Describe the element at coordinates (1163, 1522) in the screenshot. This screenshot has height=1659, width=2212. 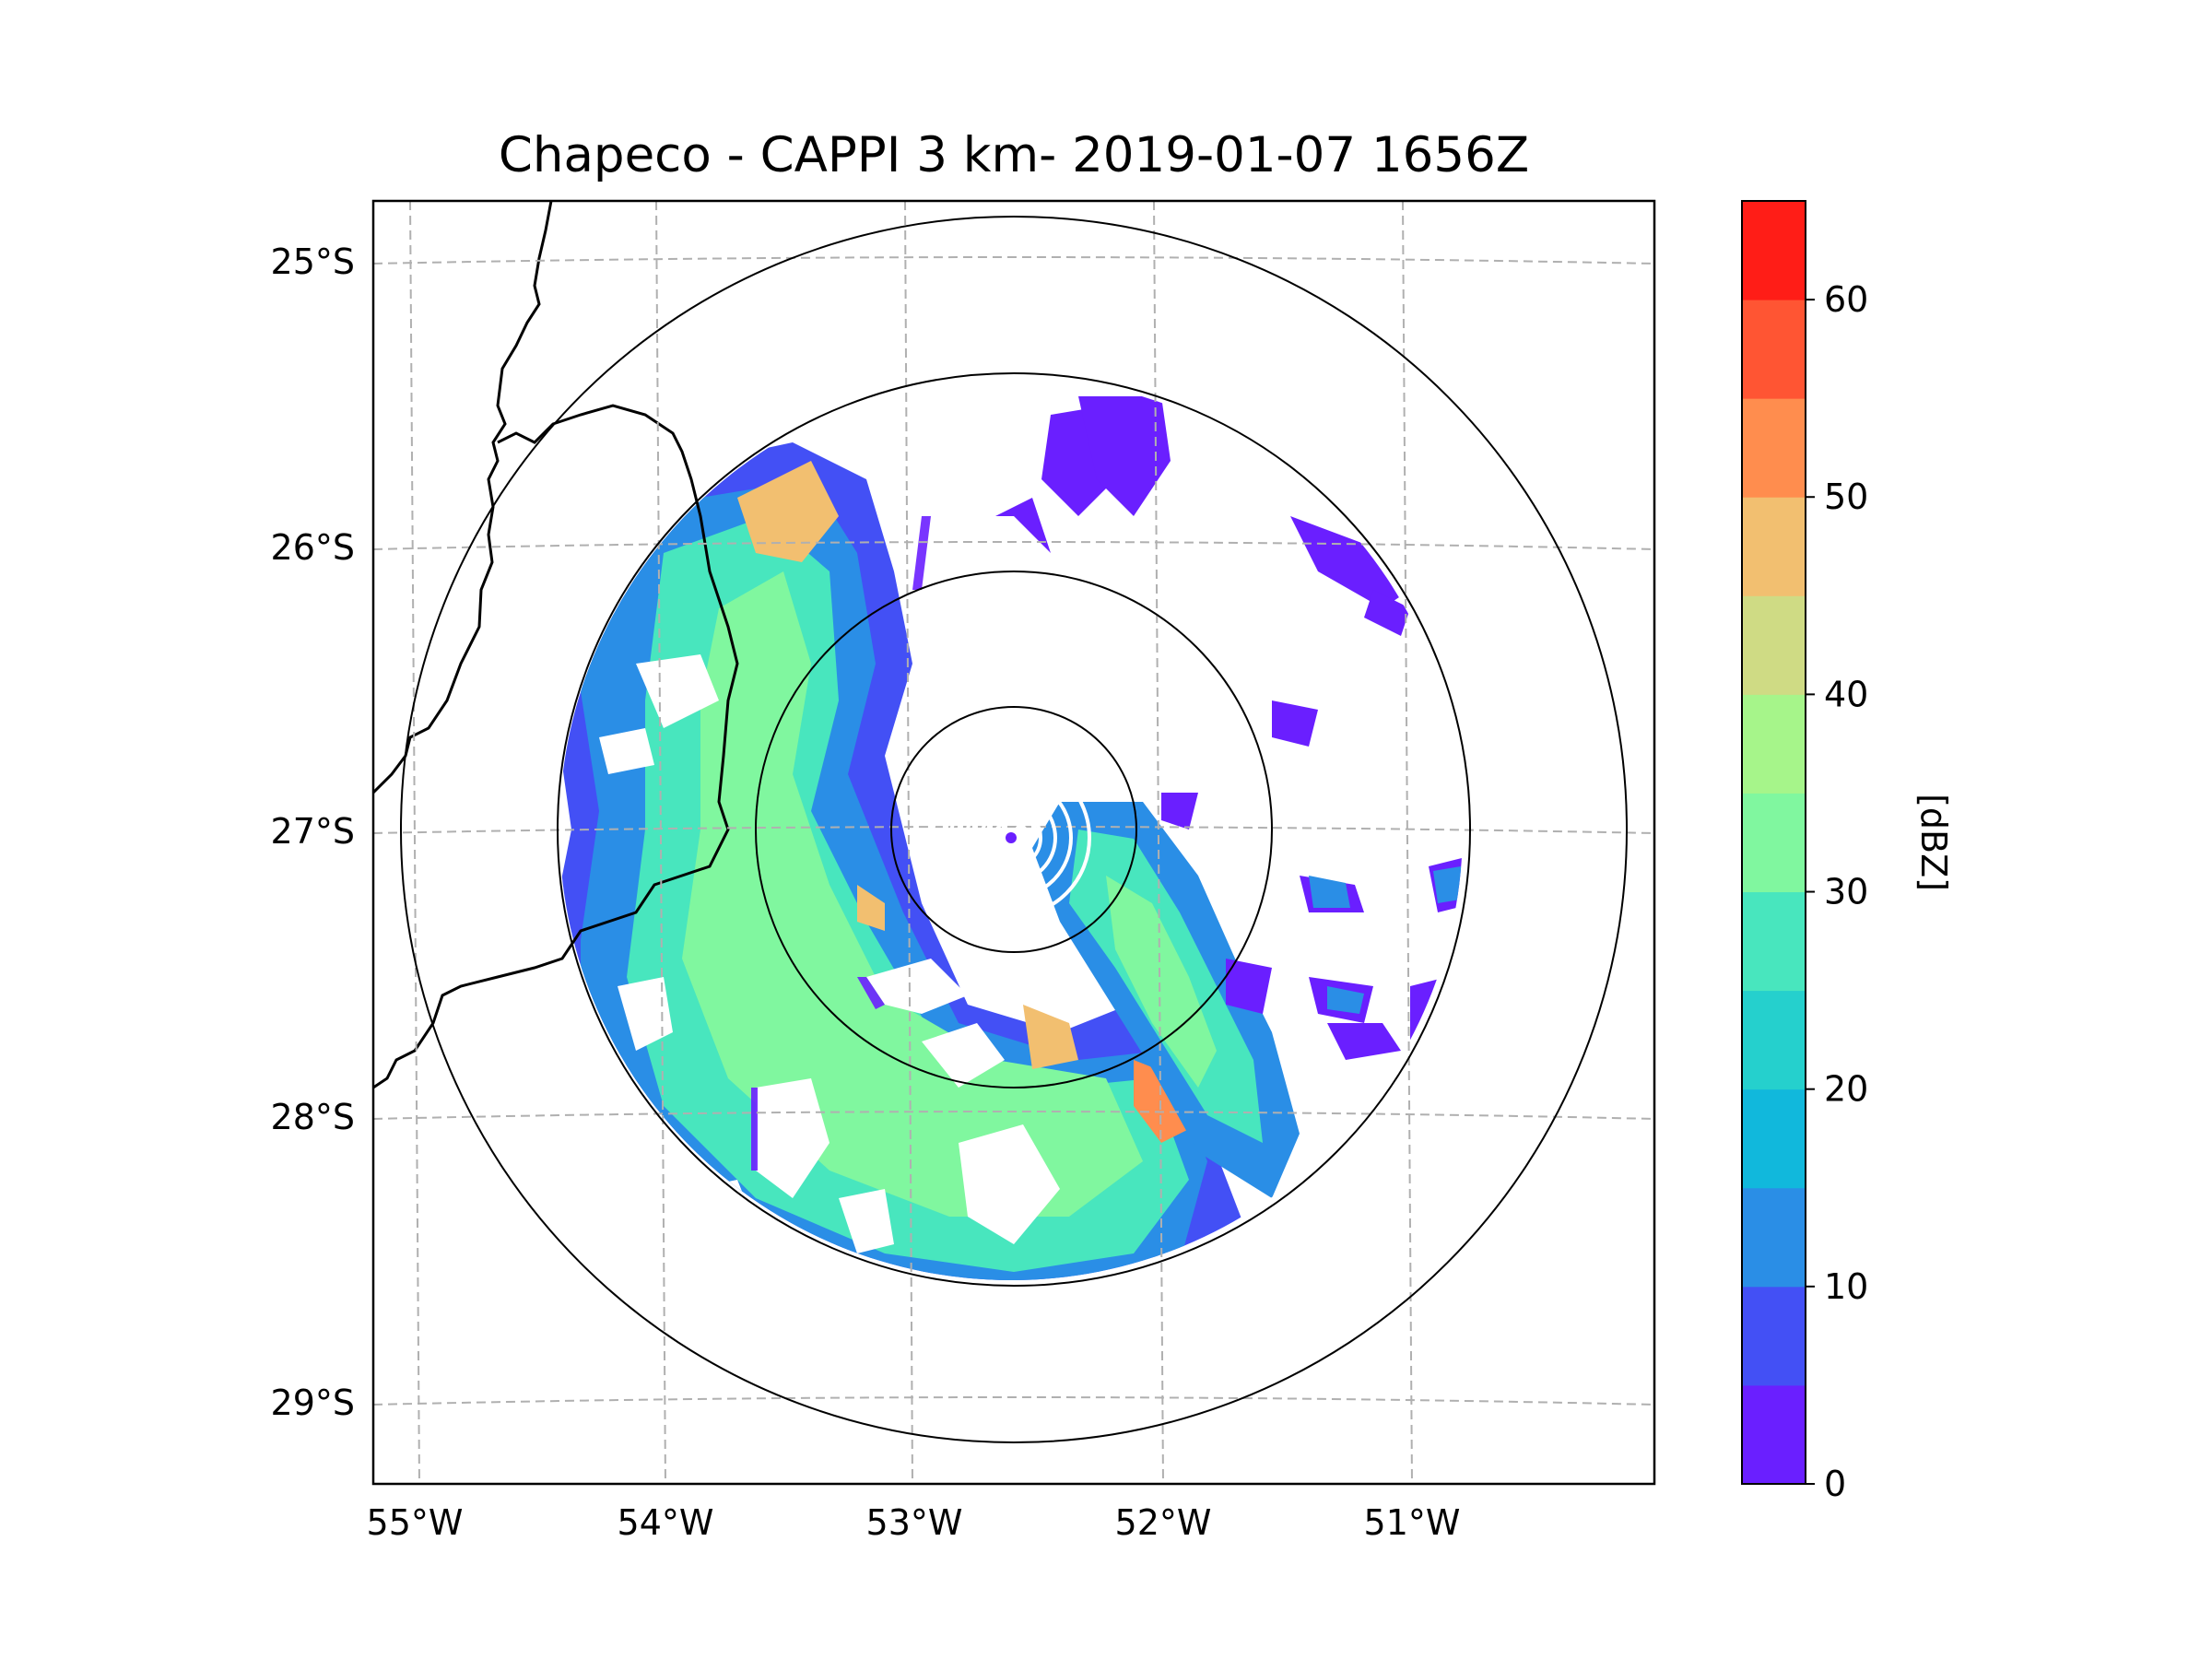
I see `lon-tick: 52°W` at that location.